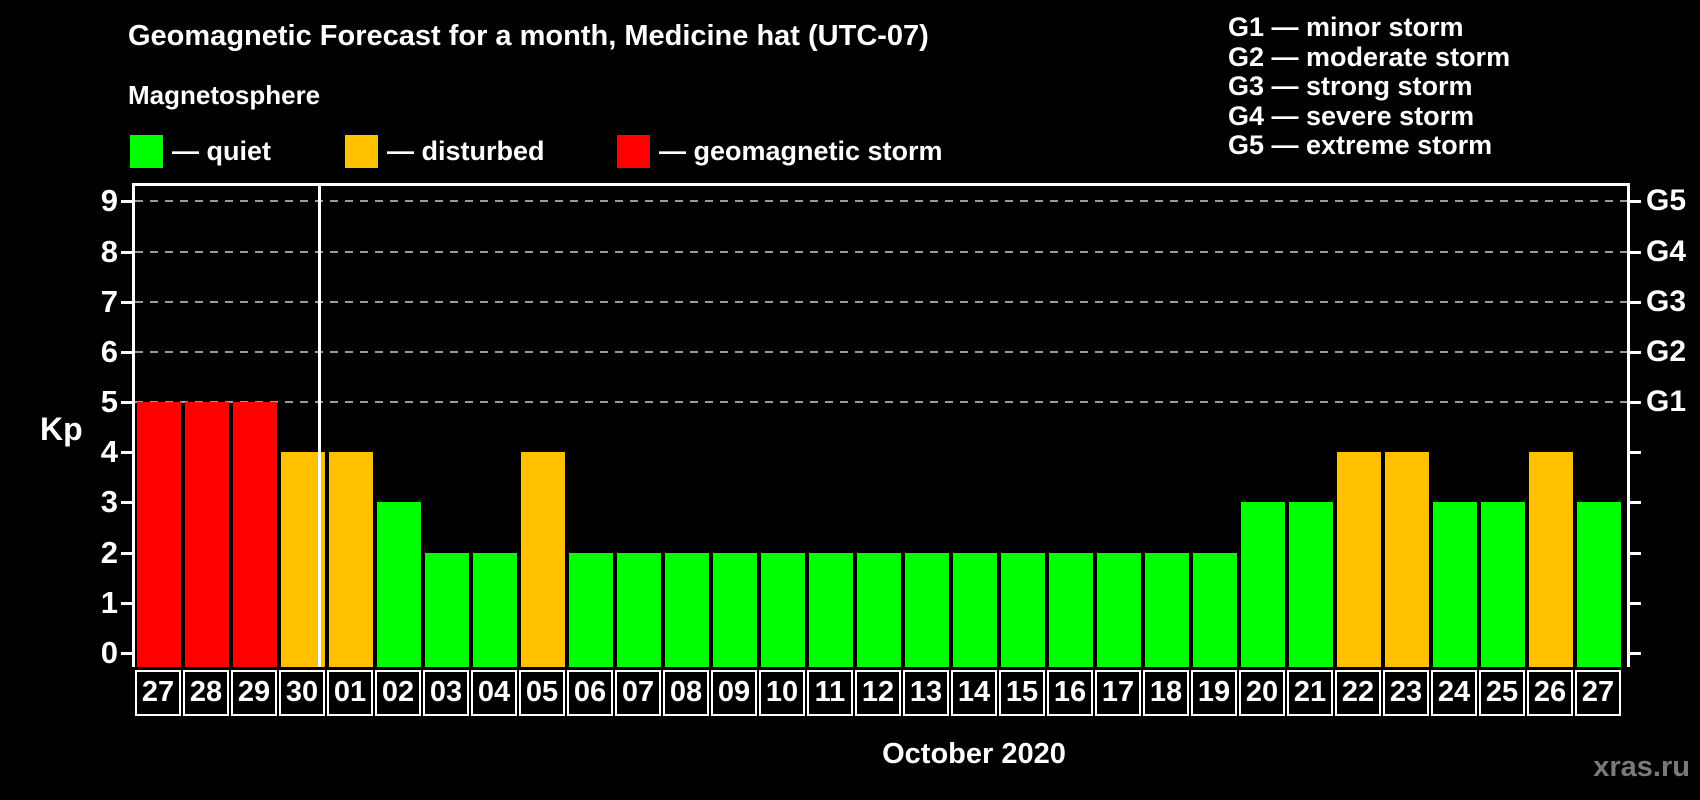 The image size is (1700, 800). What do you see at coordinates (1346, 27) in the screenshot?
I see `storm-scale-g1: G1 — minor storm` at bounding box center [1346, 27].